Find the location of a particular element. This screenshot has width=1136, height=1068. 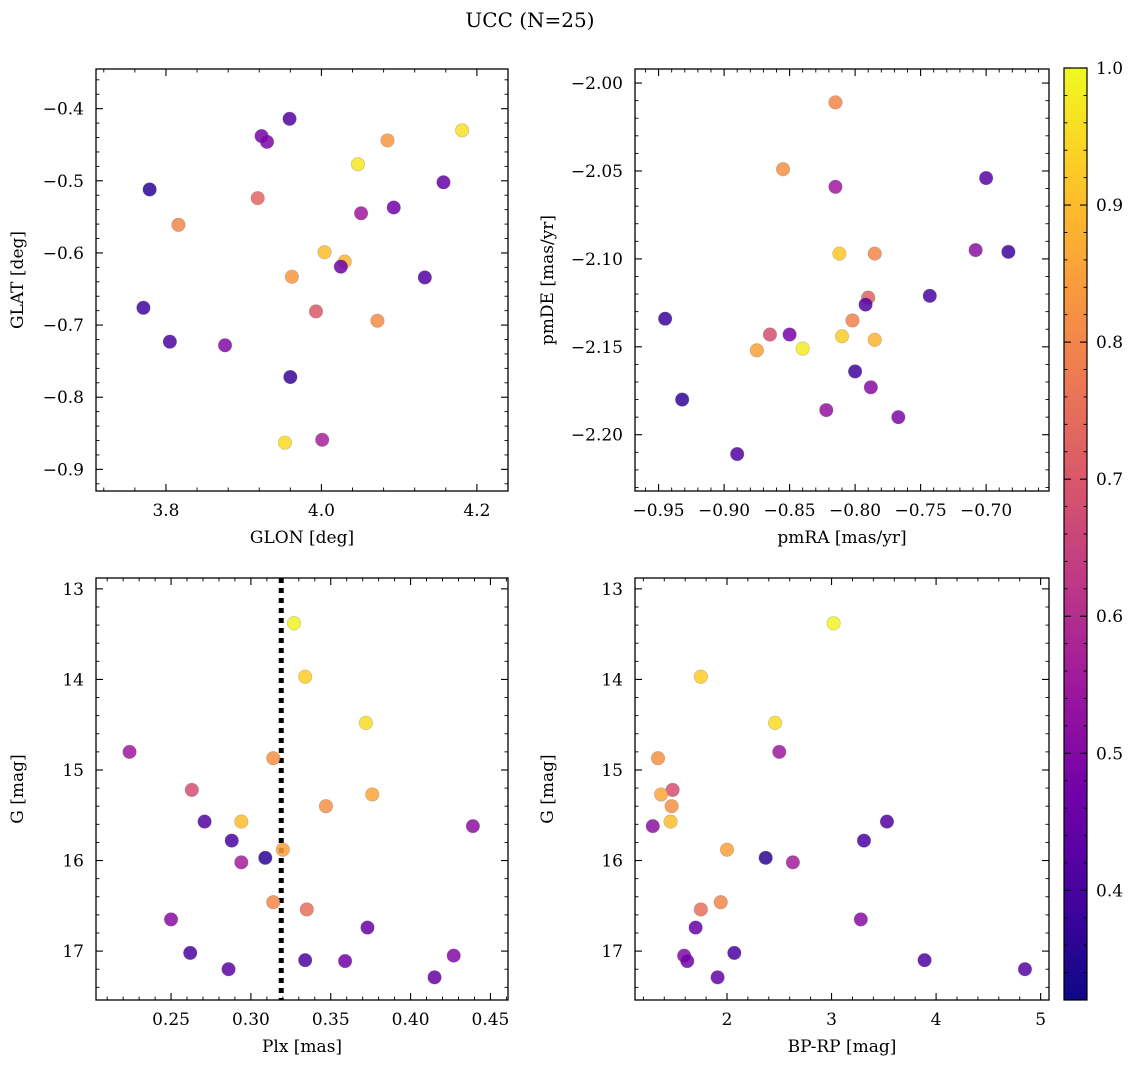

y-tick-label: −2.15 is located at coordinates (597, 348).